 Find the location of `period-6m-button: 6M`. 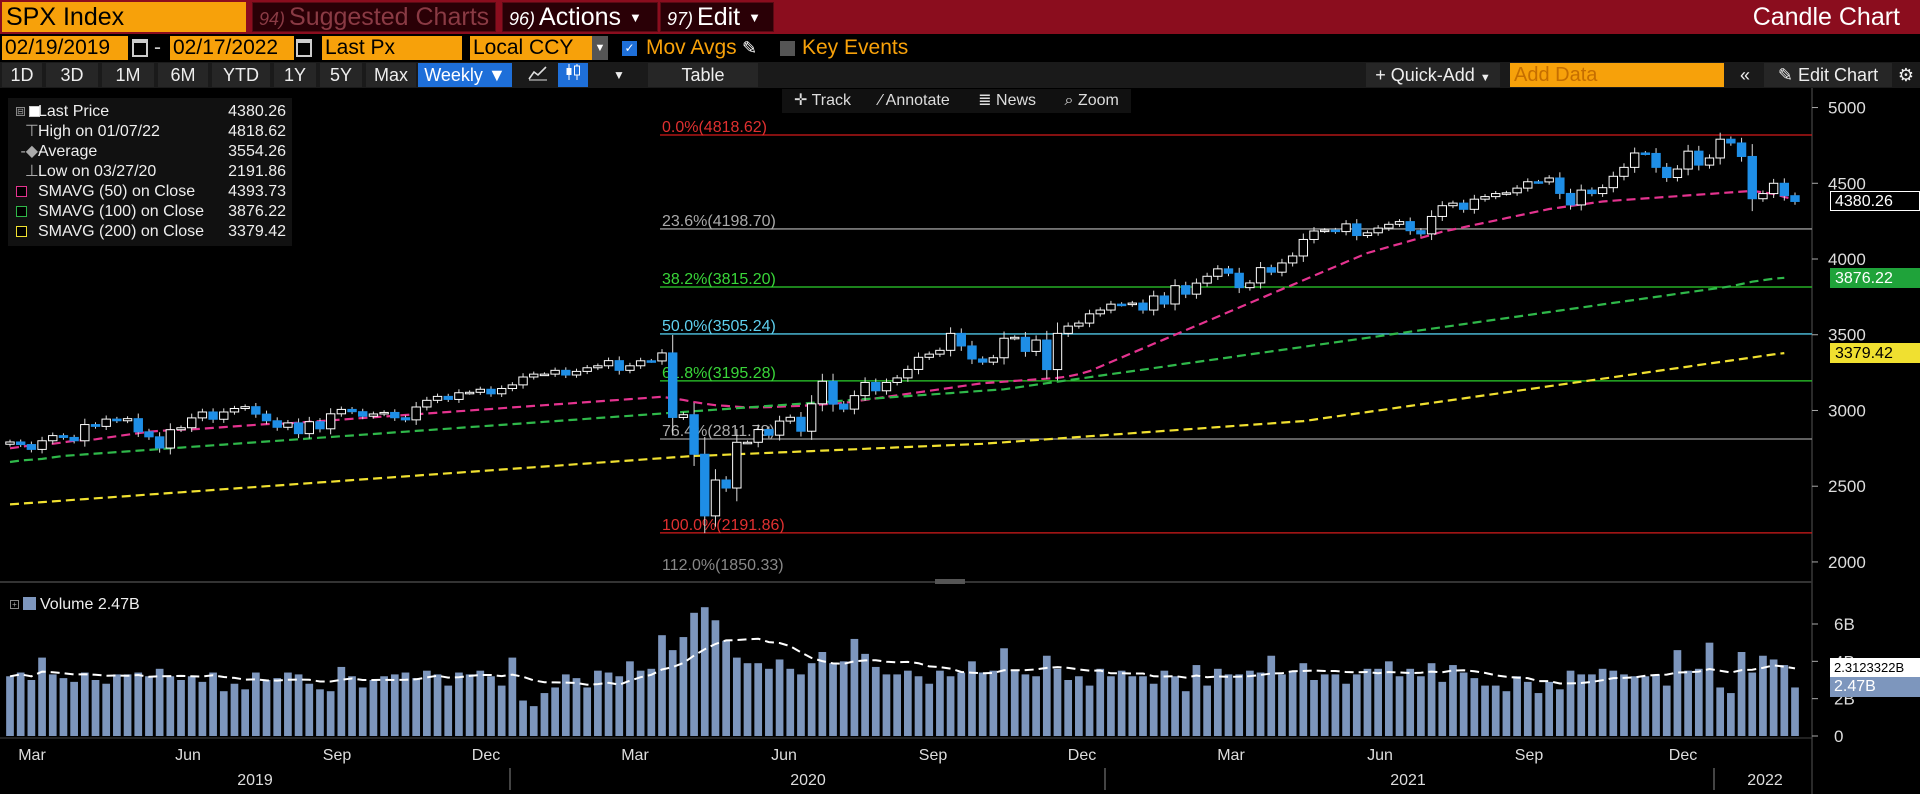

period-6m-button: 6M is located at coordinates (183, 75).